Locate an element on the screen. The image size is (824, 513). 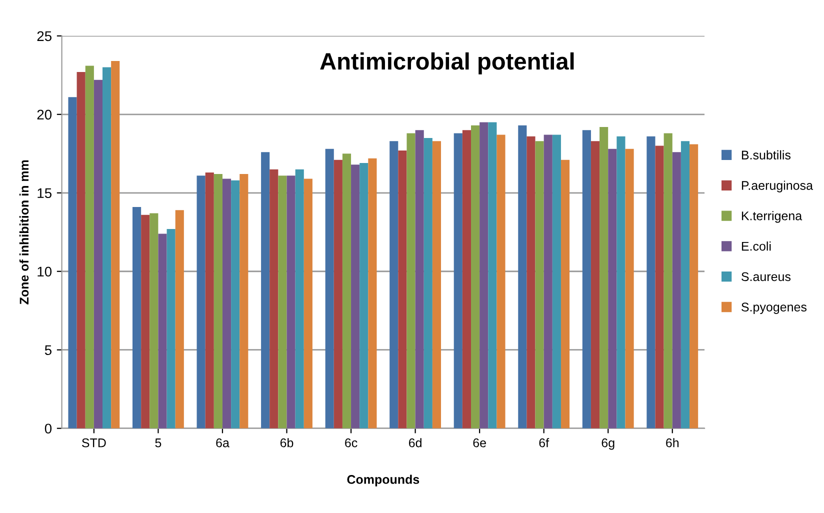
legend-label: B.subtilis is located at coordinates (766, 155).